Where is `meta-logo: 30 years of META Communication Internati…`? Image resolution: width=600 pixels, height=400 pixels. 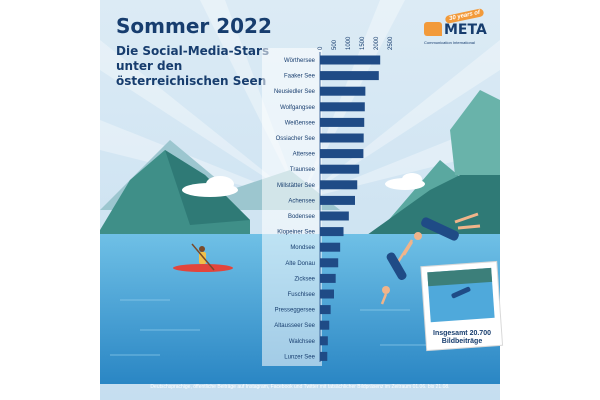 meta-logo: 30 years of META Communication Internati… is located at coordinates (456, 26).